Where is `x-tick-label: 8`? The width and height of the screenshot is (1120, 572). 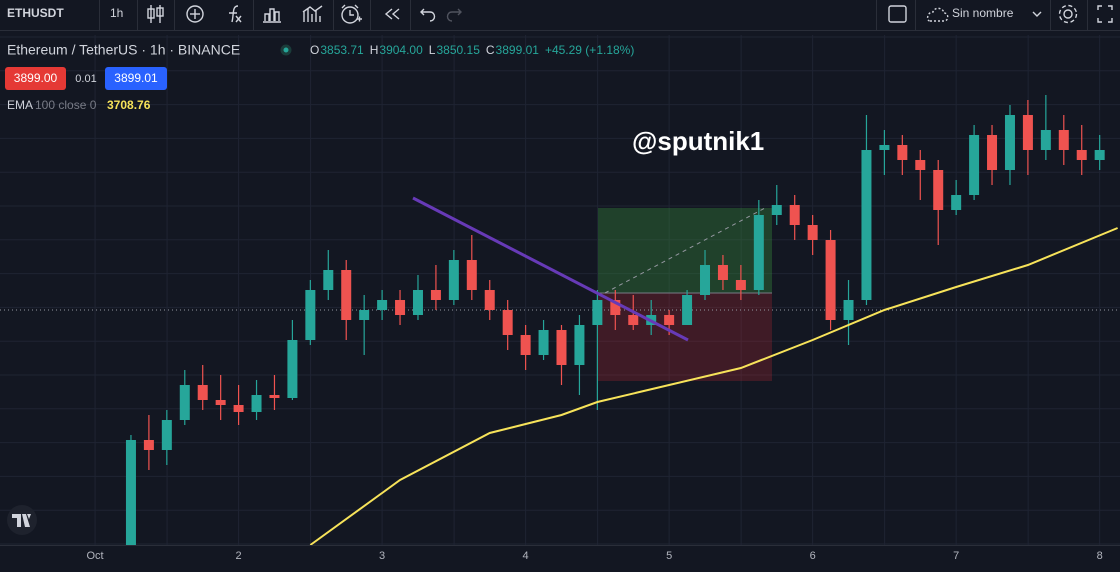
x-tick-label: 8 is located at coordinates (1100, 556).